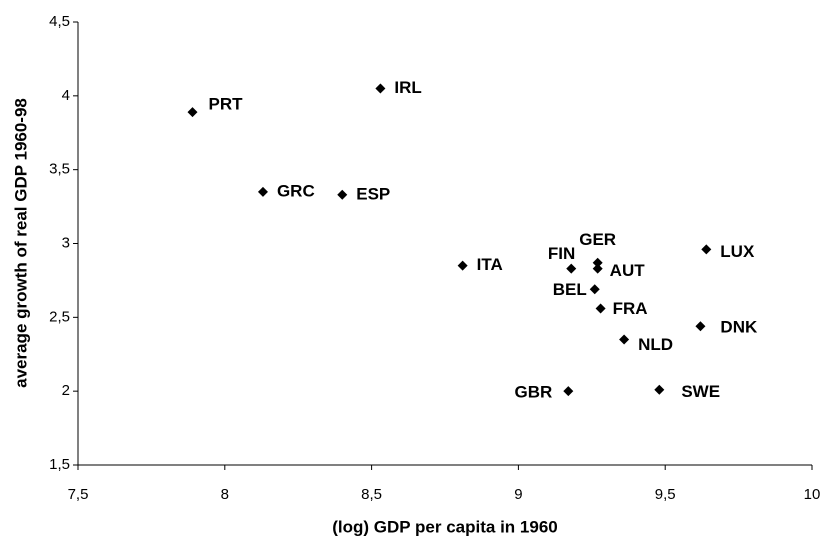  I want to click on x-tick-label: 7,5, so click(78, 494).